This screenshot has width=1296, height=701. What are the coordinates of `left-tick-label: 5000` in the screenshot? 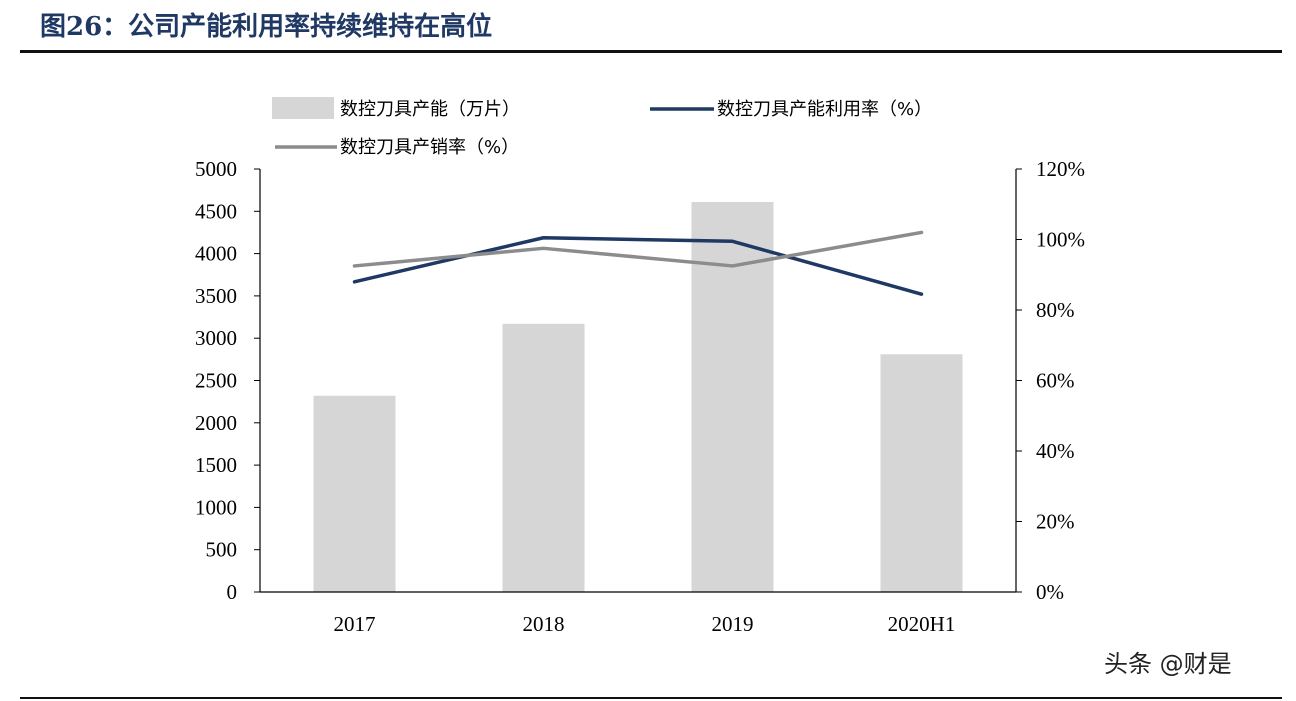 It's located at (216, 169).